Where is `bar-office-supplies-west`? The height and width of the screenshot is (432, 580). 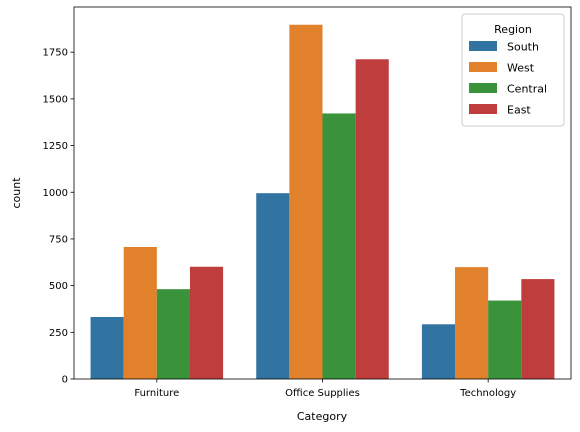 bar-office-supplies-west is located at coordinates (306, 201).